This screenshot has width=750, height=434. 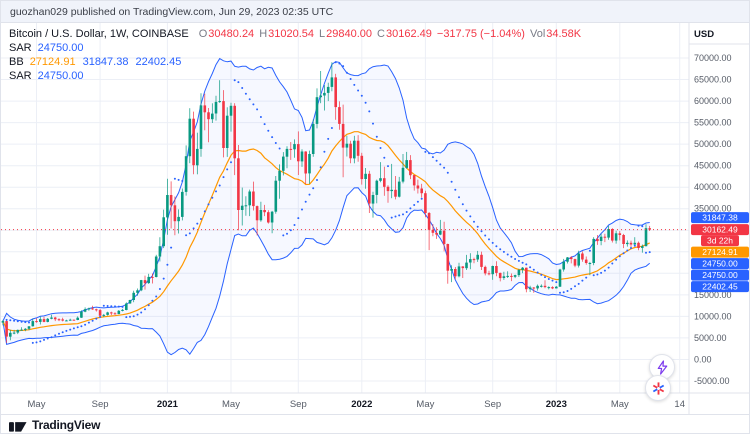 What do you see at coordinates (361, 404) in the screenshot?
I see `time-tick-label: 2022` at bounding box center [361, 404].